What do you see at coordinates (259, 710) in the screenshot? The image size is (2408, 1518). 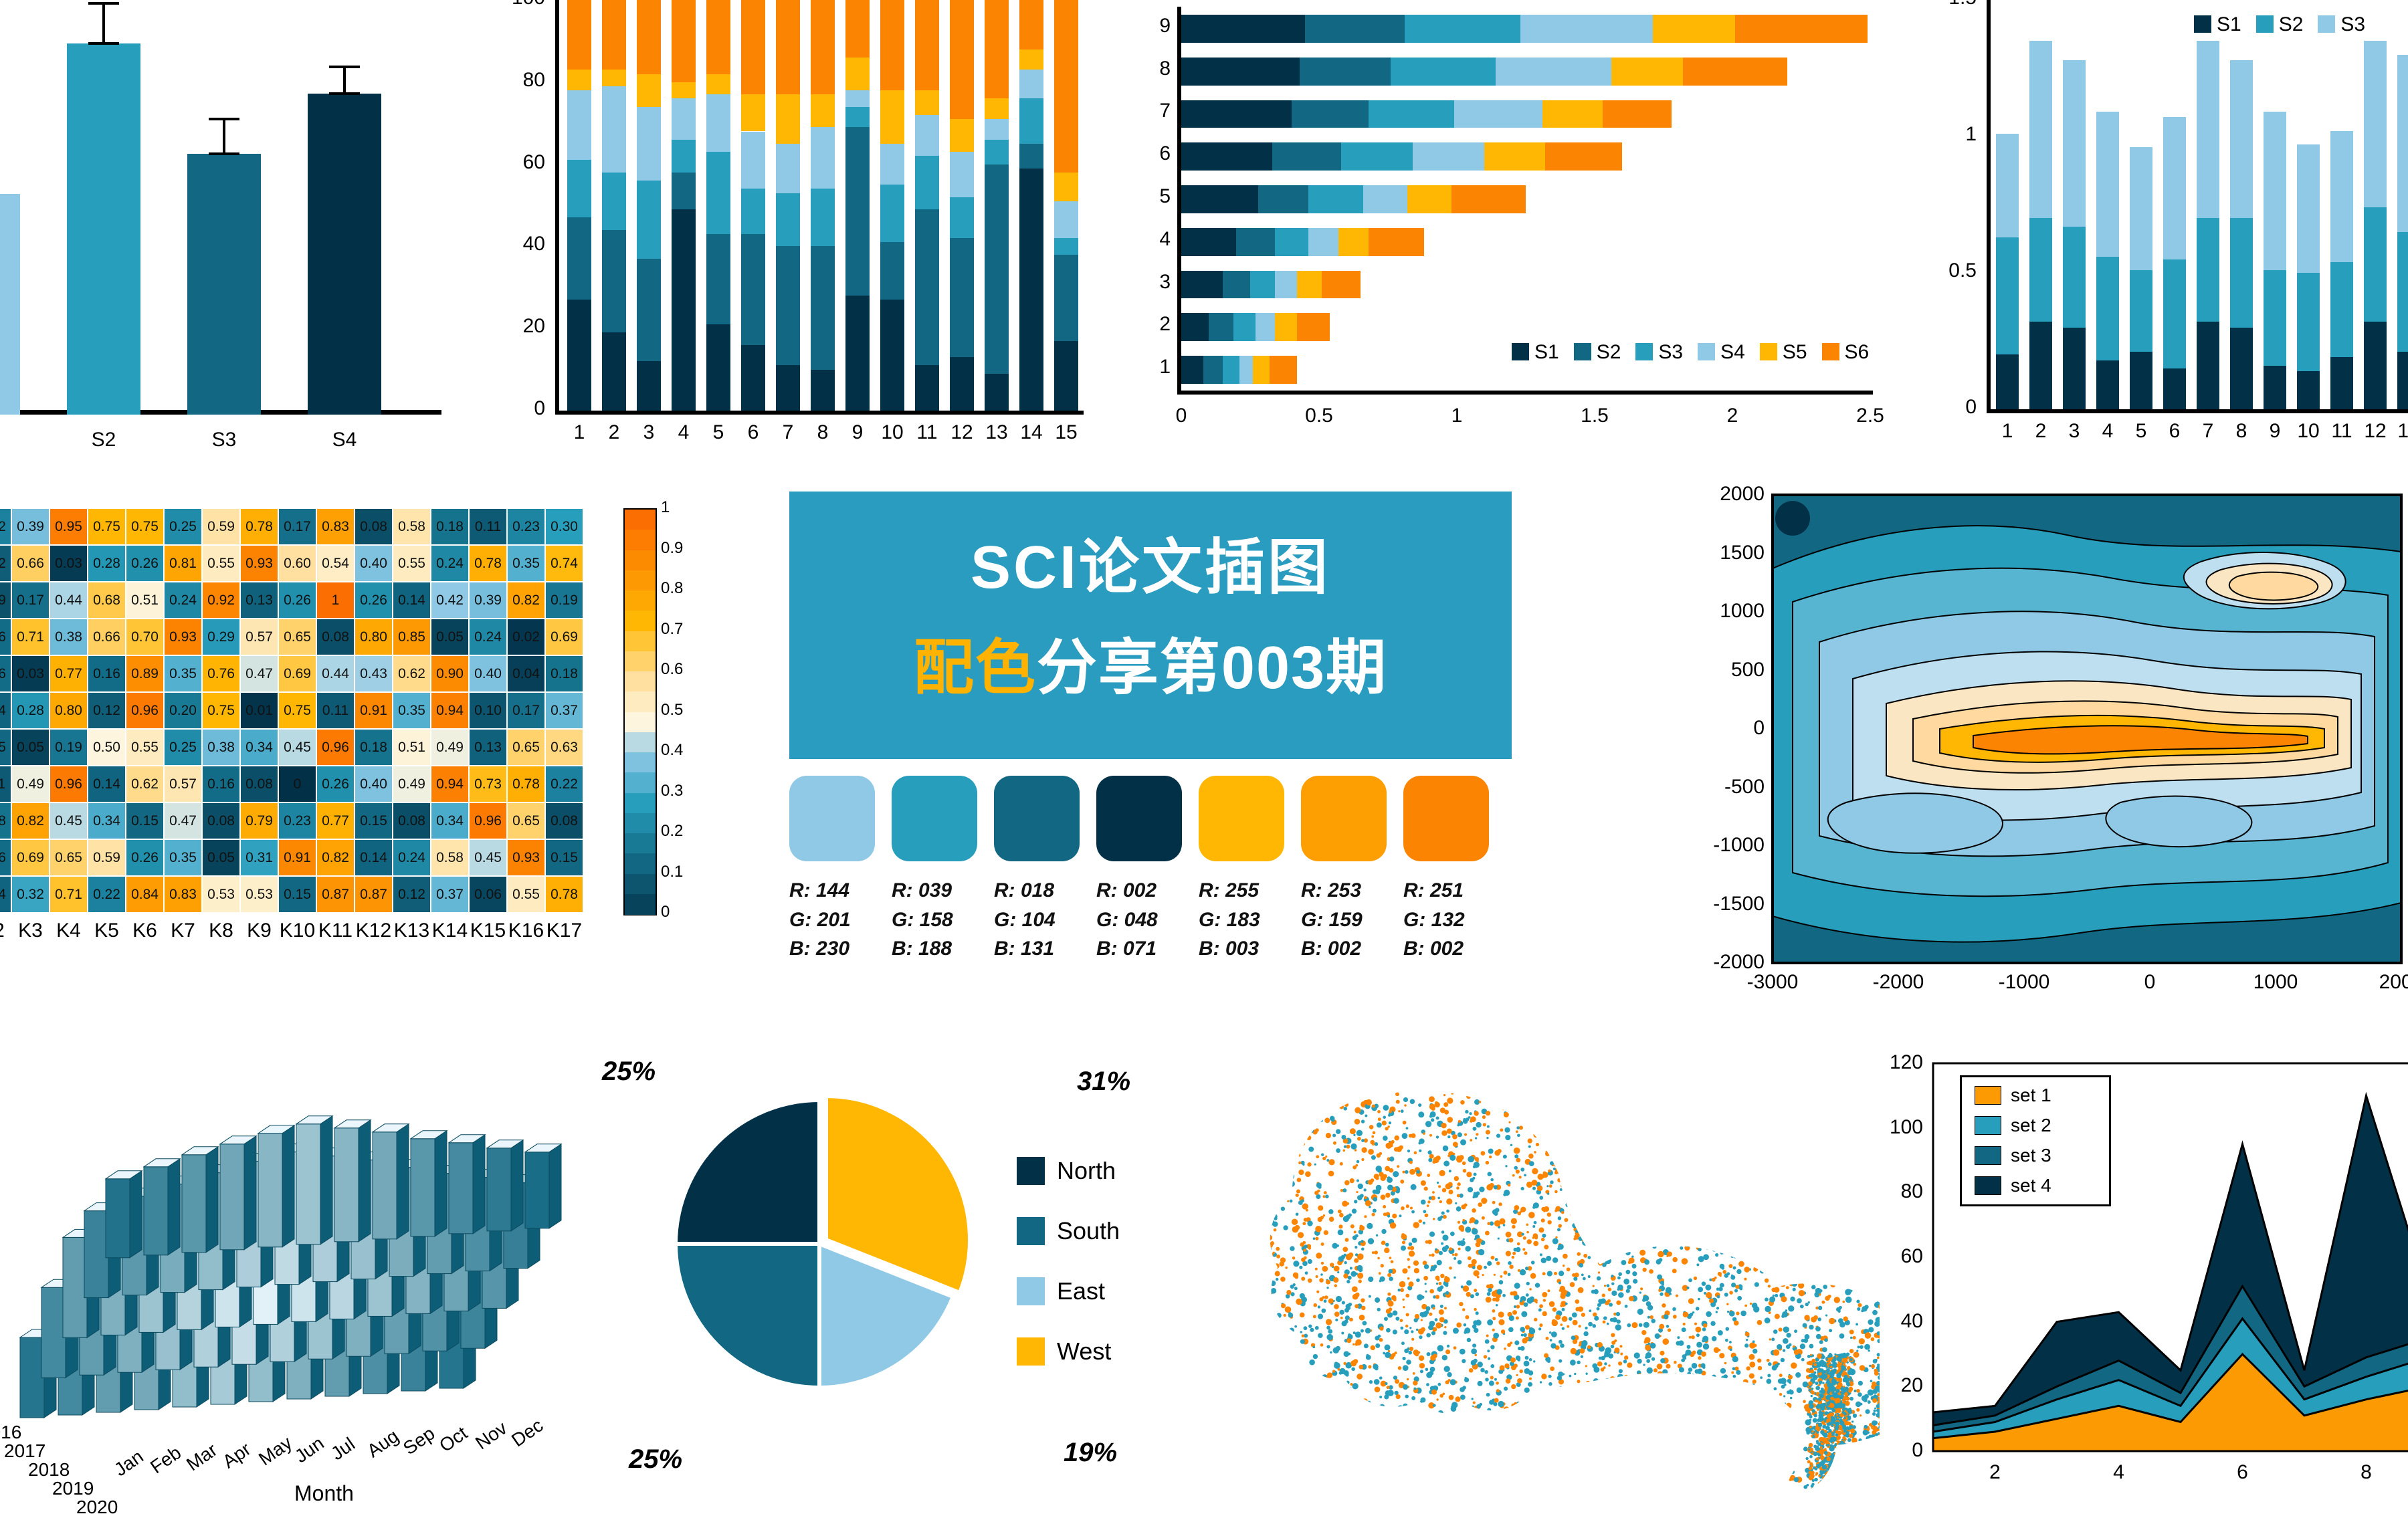 I see `heatmap-cell: 0.01` at bounding box center [259, 710].